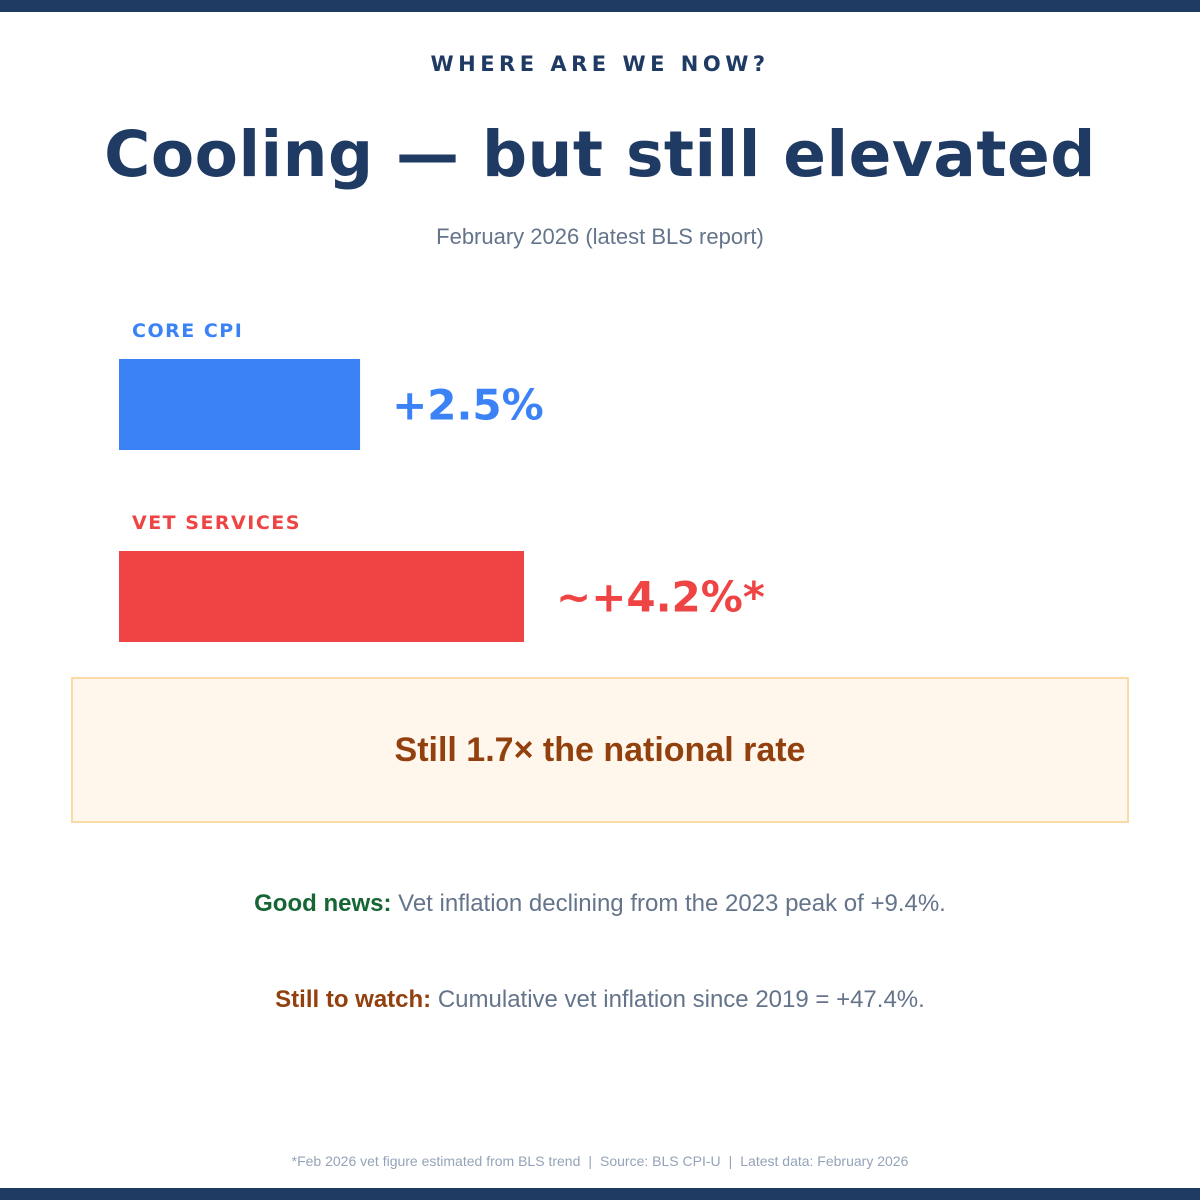  What do you see at coordinates (660, 1161) in the screenshot?
I see `footer-source: Source: BLS CPI-U` at bounding box center [660, 1161].